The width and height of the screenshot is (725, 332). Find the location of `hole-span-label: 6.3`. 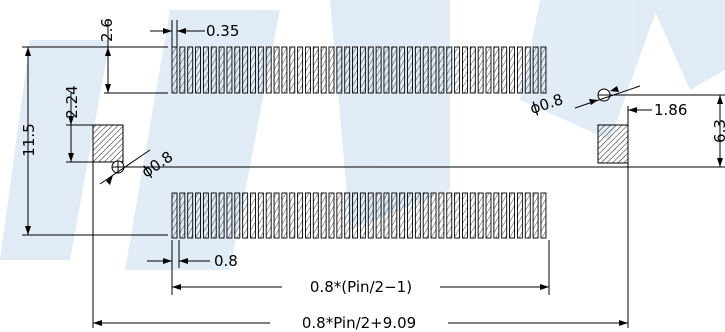

hole-span-label: 6.3 is located at coordinates (718, 131).